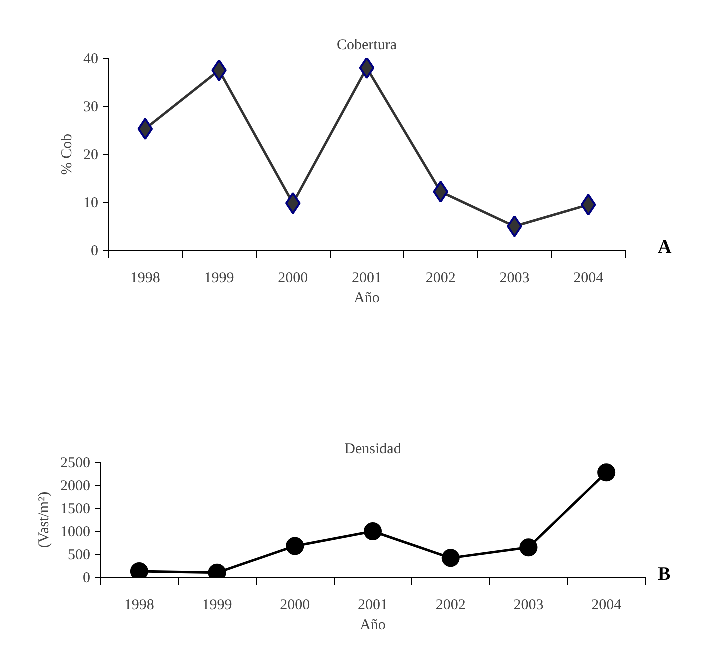 The height and width of the screenshot is (657, 705). I want to click on text: B, so click(664, 575).